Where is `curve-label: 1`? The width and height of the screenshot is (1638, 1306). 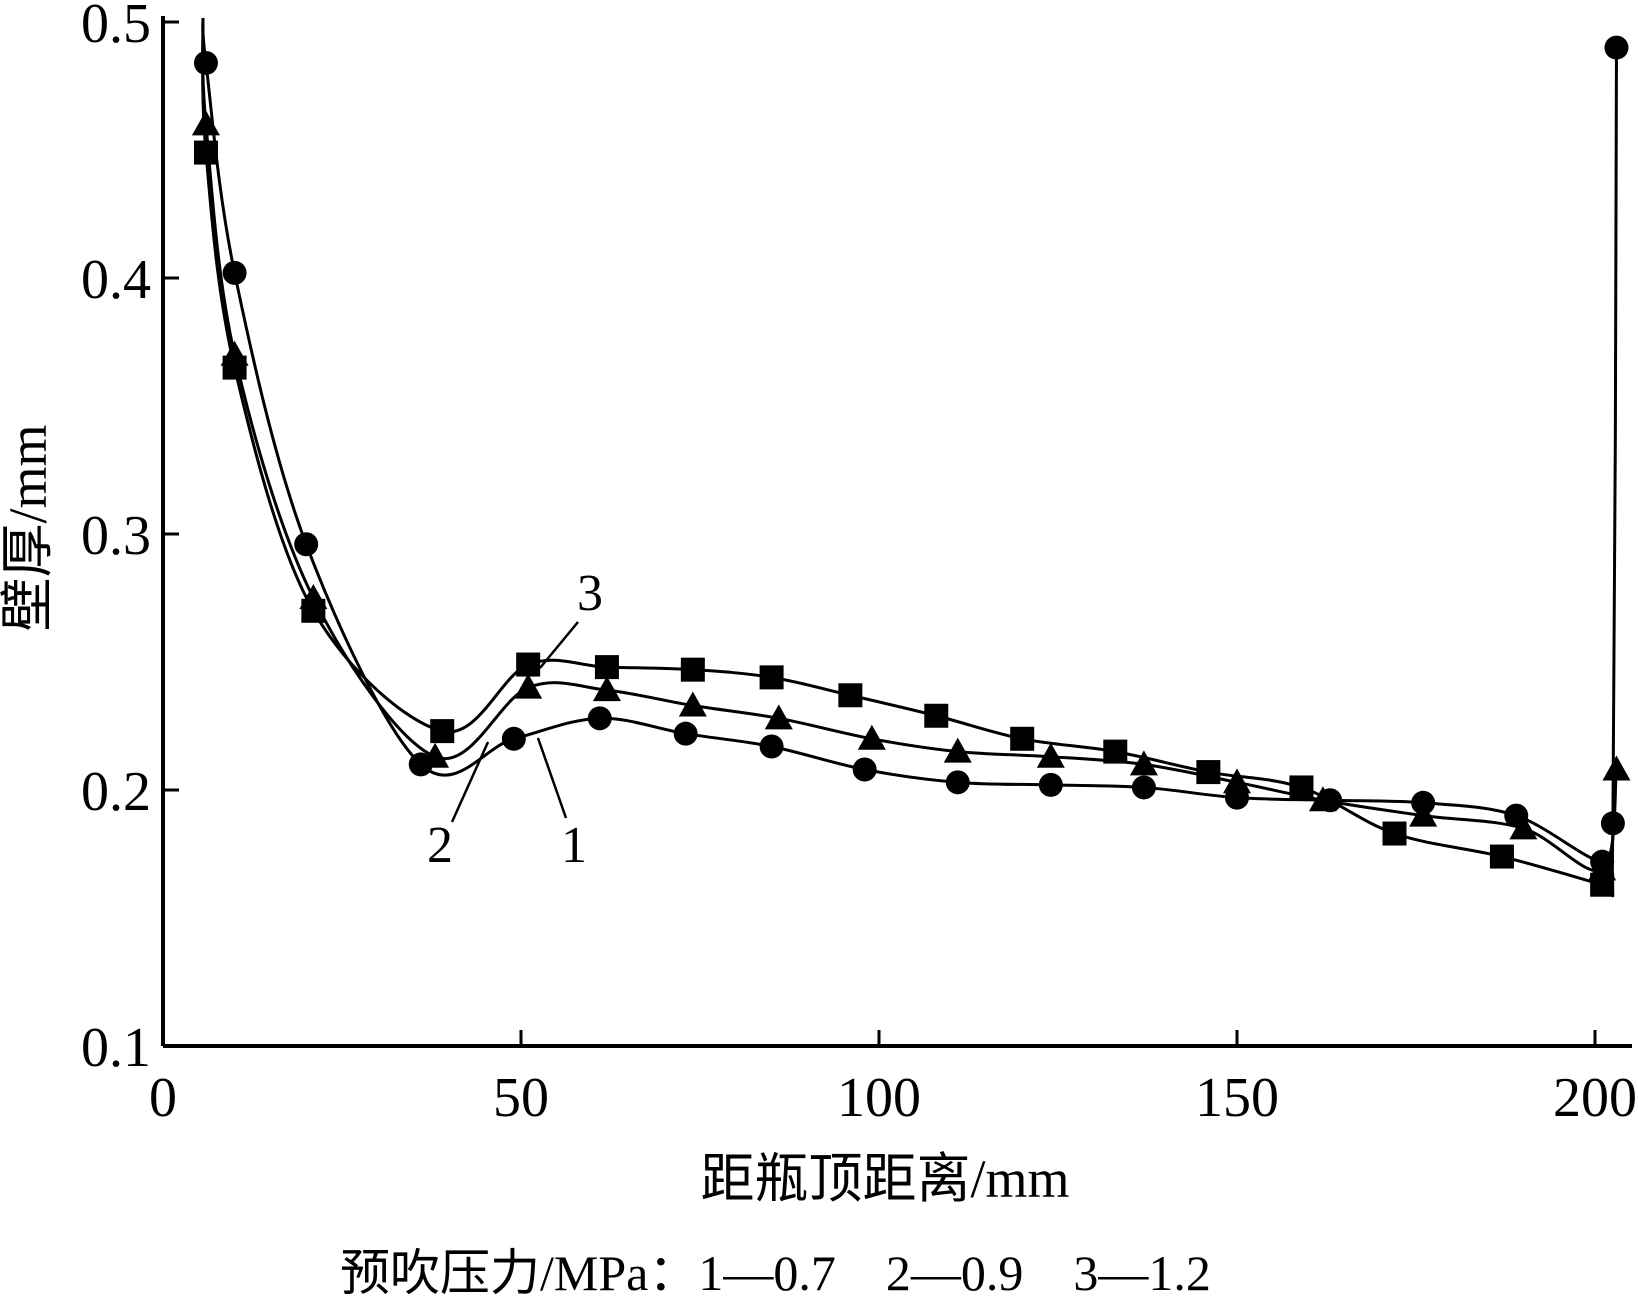 curve-label: 1 is located at coordinates (574, 845).